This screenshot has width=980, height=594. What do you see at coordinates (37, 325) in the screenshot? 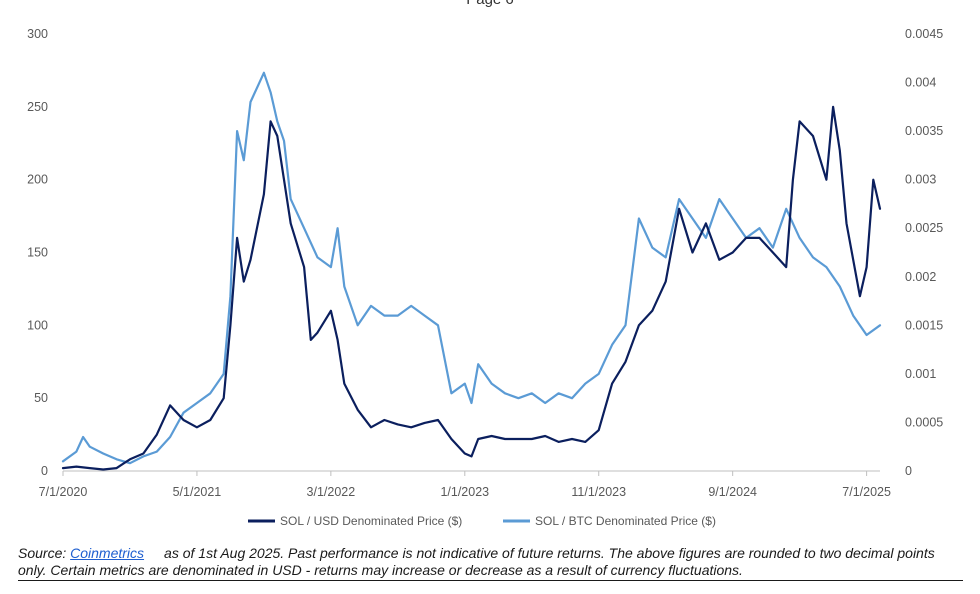
I see `y-left-tick-label: 100` at bounding box center [37, 325].